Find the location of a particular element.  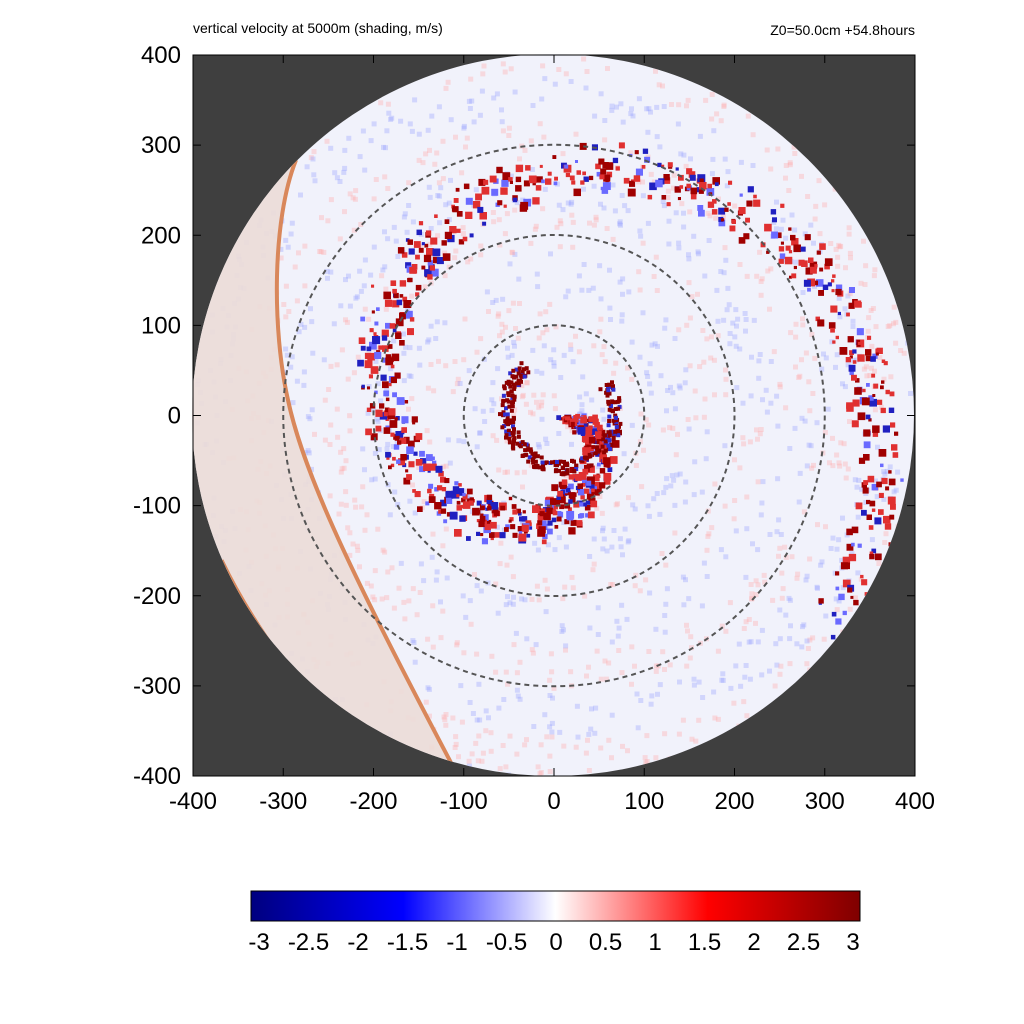

colorbar-tick-label: -0.5 is located at coordinates (506, 942).